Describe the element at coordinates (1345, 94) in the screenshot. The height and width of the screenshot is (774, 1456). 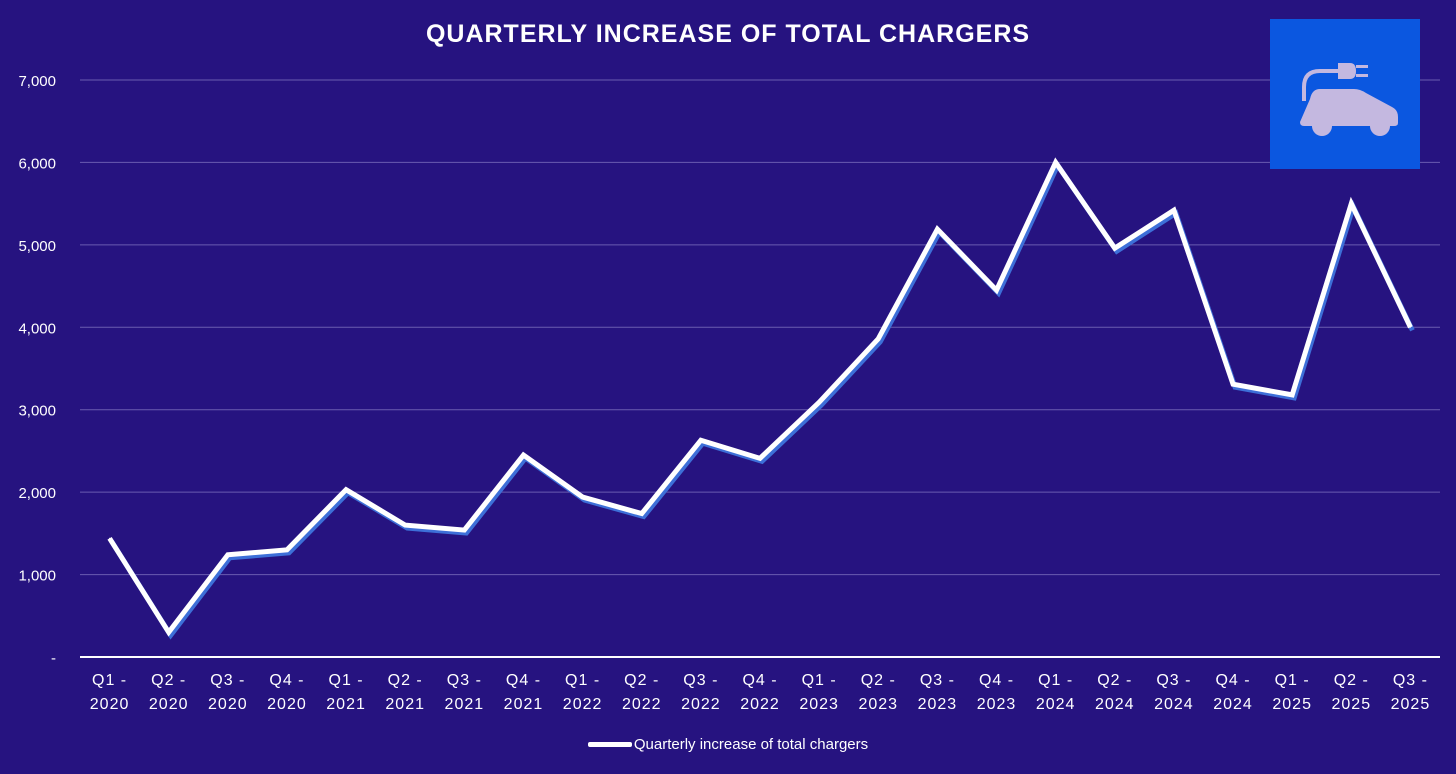
I see `electric-car-charging-icon` at that location.